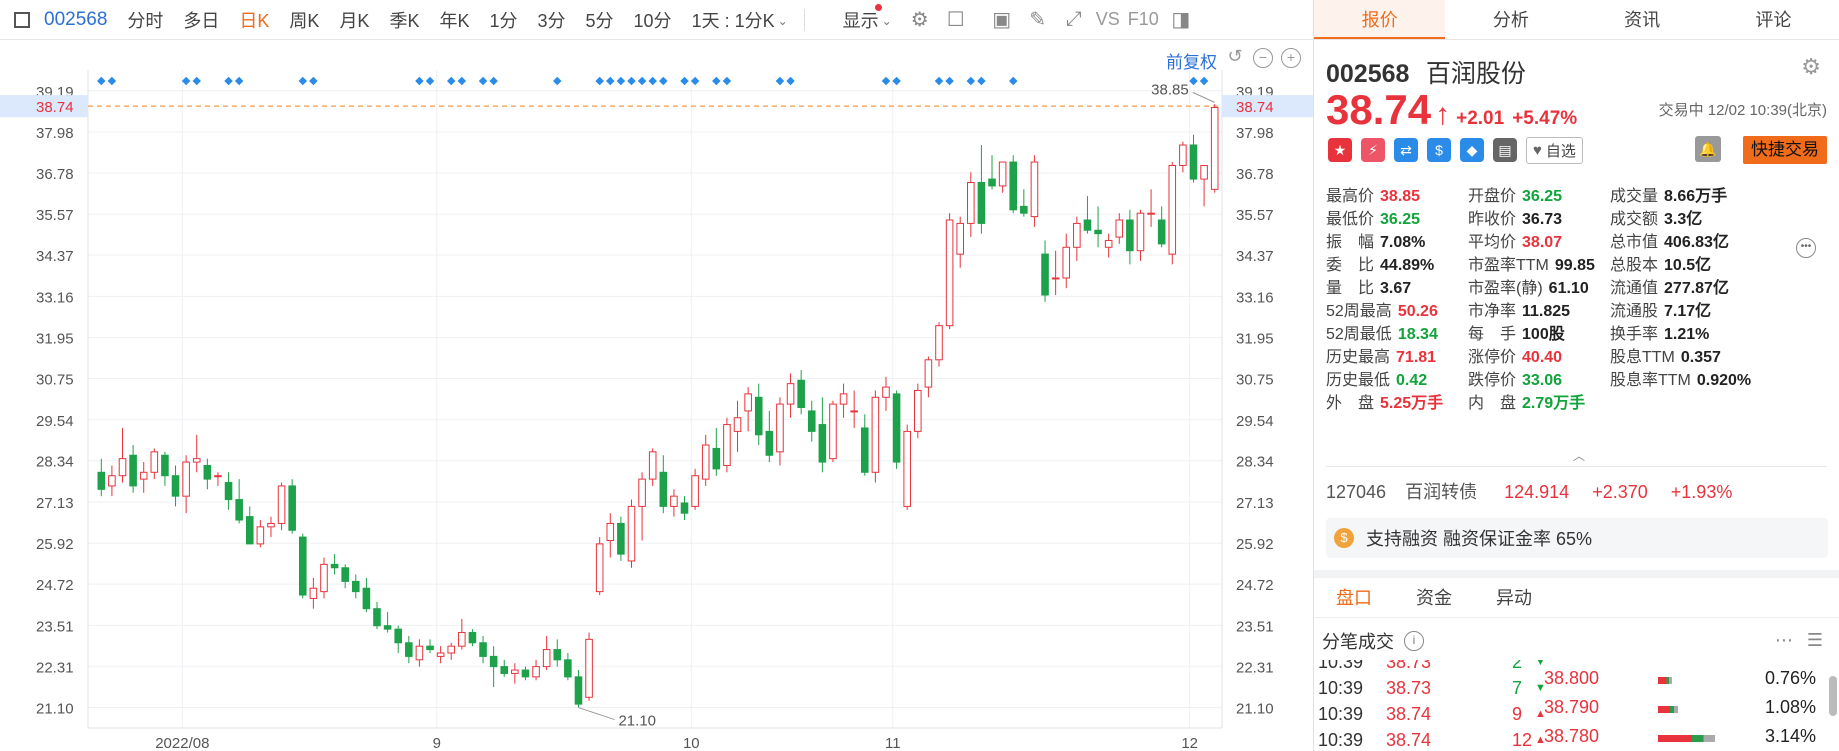 The image size is (1839, 751). I want to click on reset-icon: ↺, so click(1235, 56).